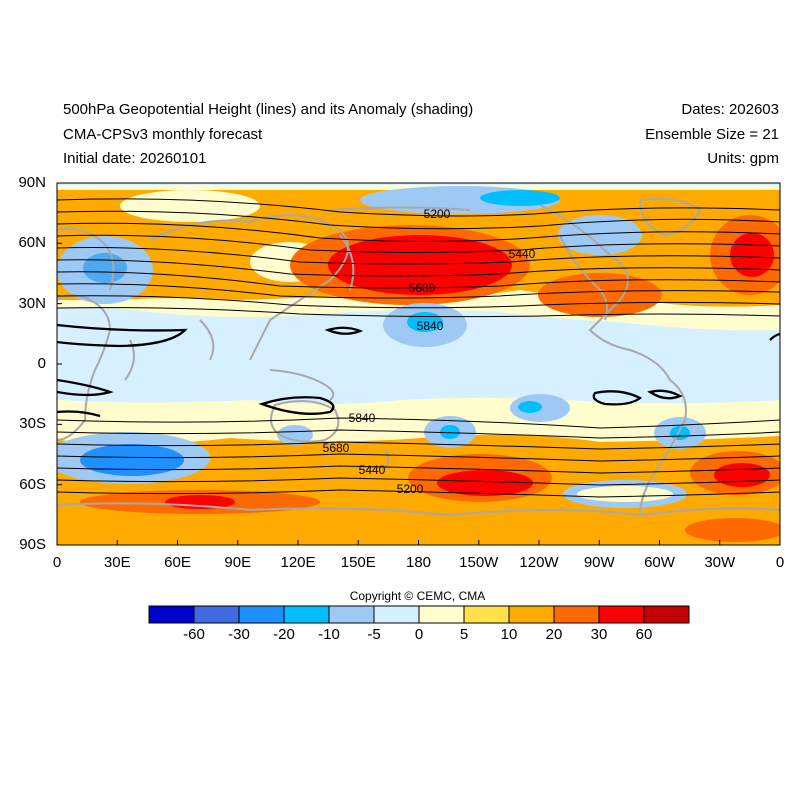 This screenshot has width=800, height=800. Describe the element at coordinates (730, 109) in the screenshot. I see `title-dates: Dates: 202603` at that location.